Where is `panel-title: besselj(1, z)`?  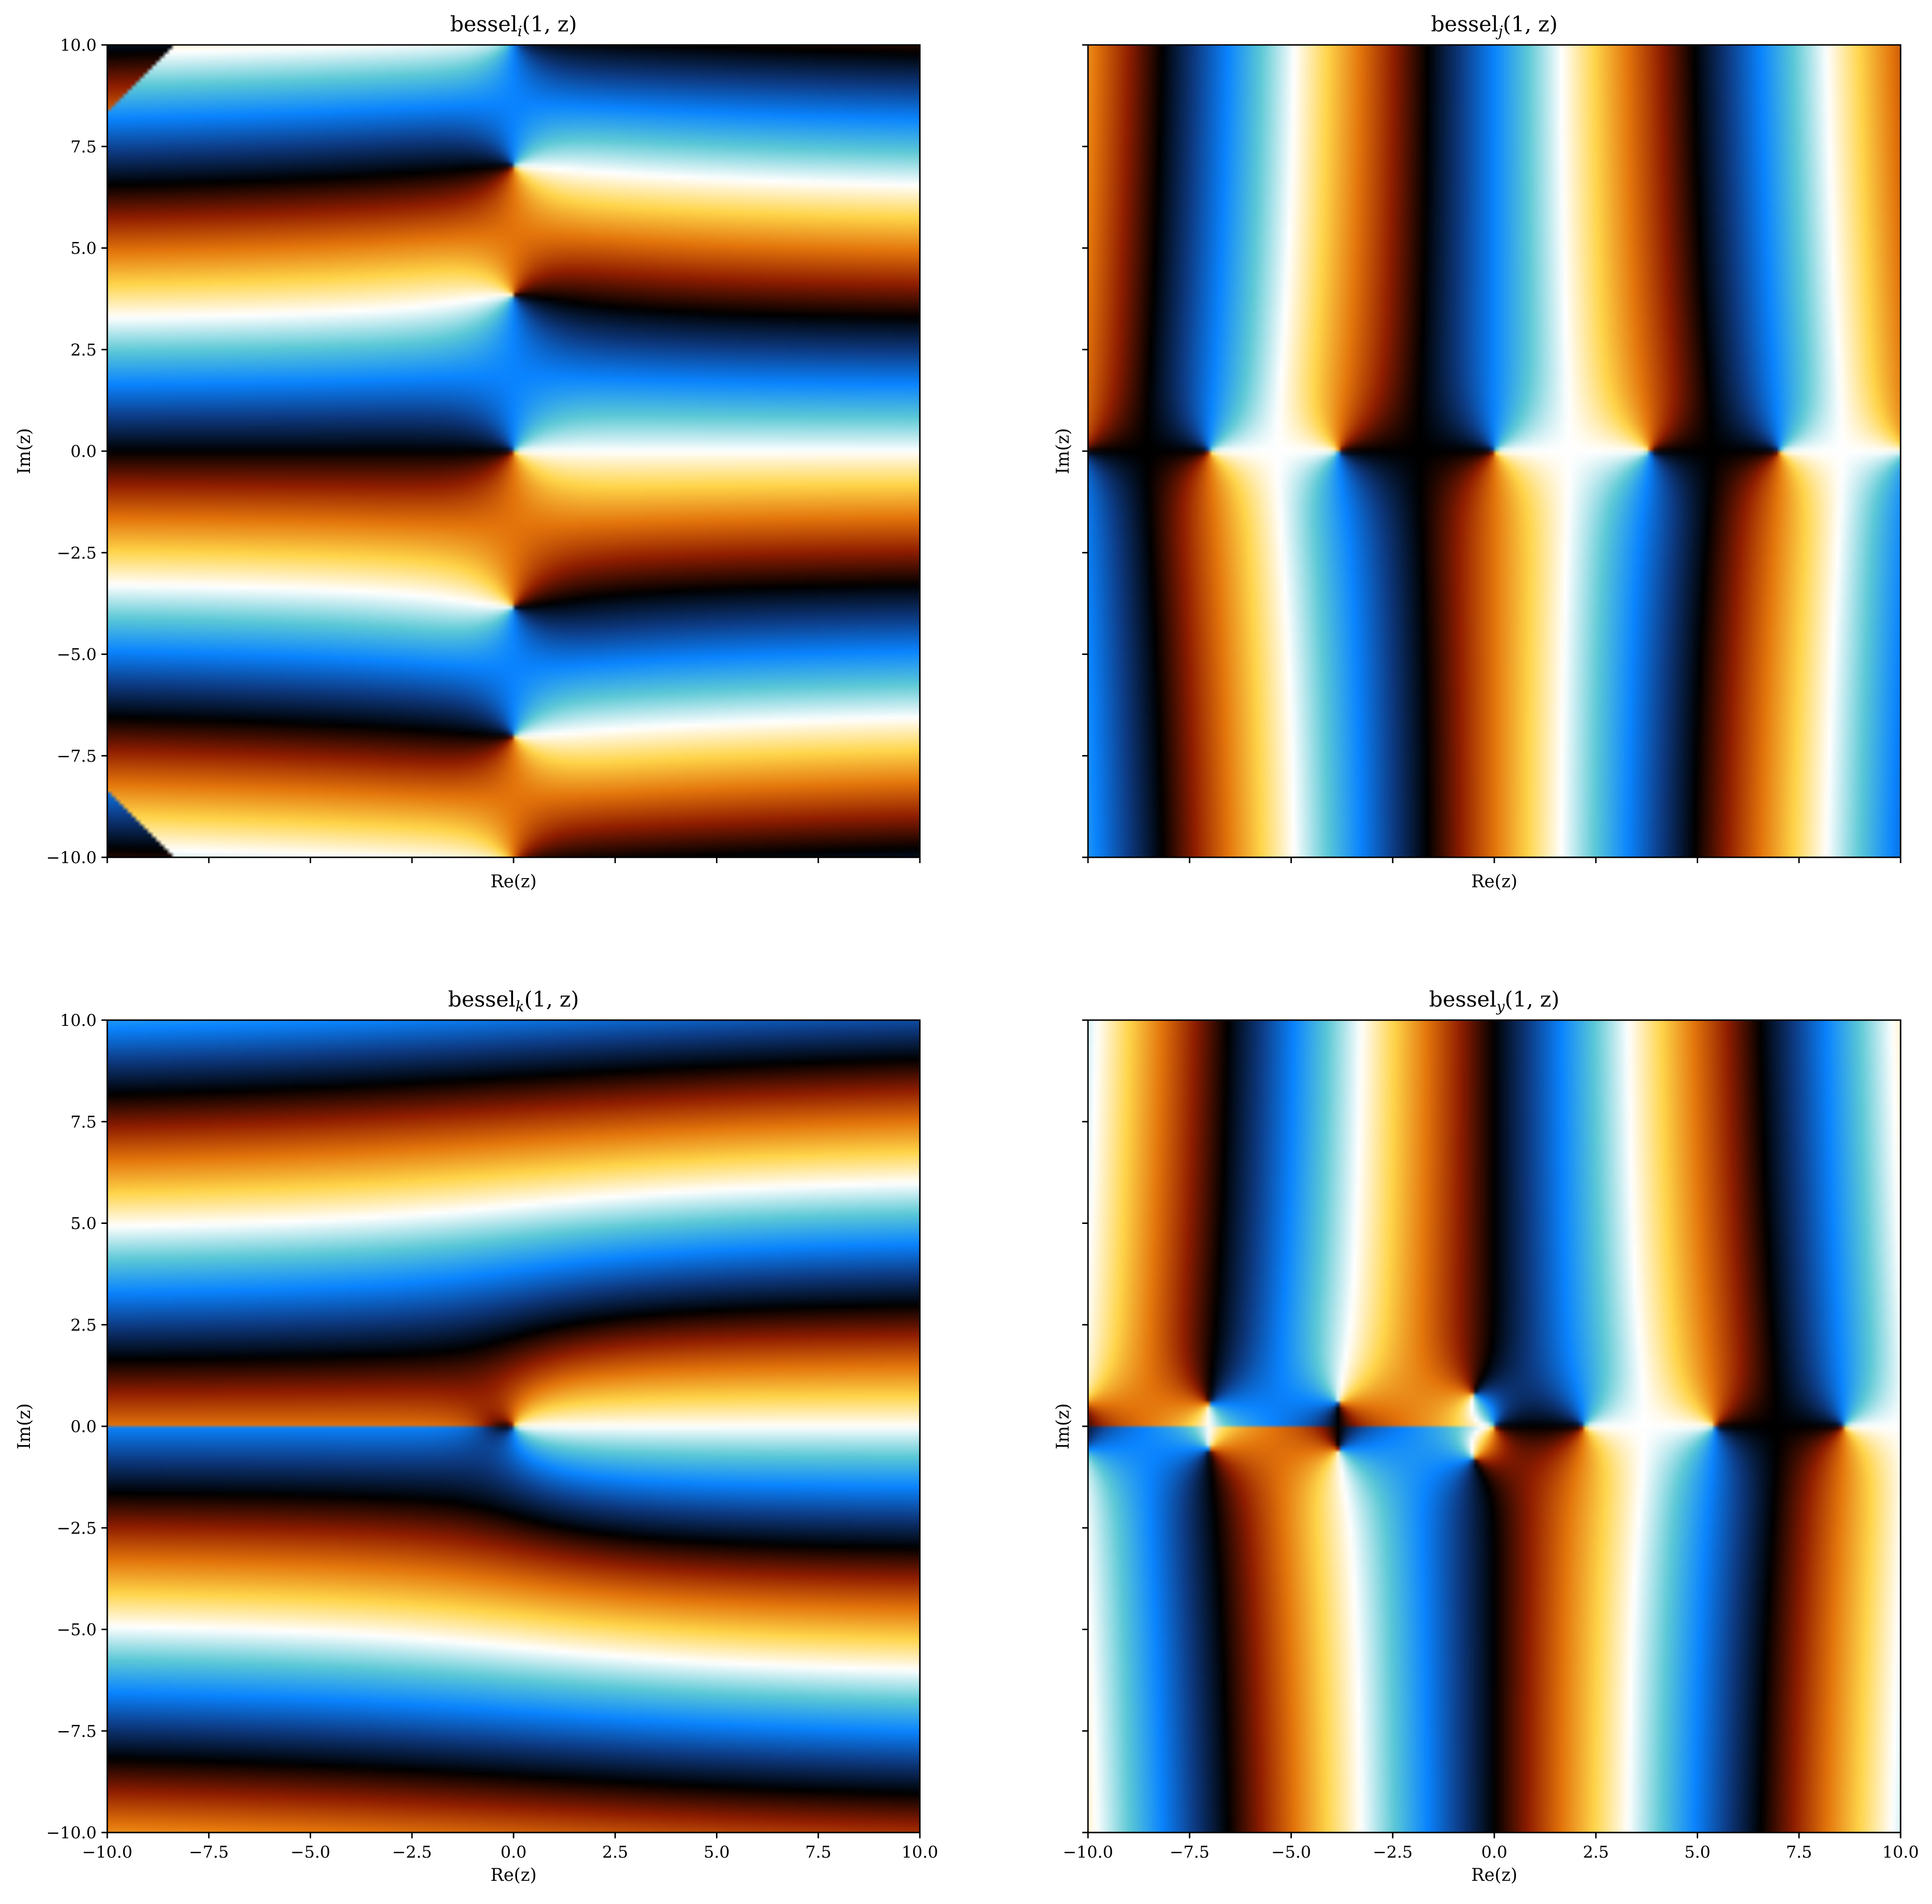
panel-title: besselj(1, z) is located at coordinates (1495, 26).